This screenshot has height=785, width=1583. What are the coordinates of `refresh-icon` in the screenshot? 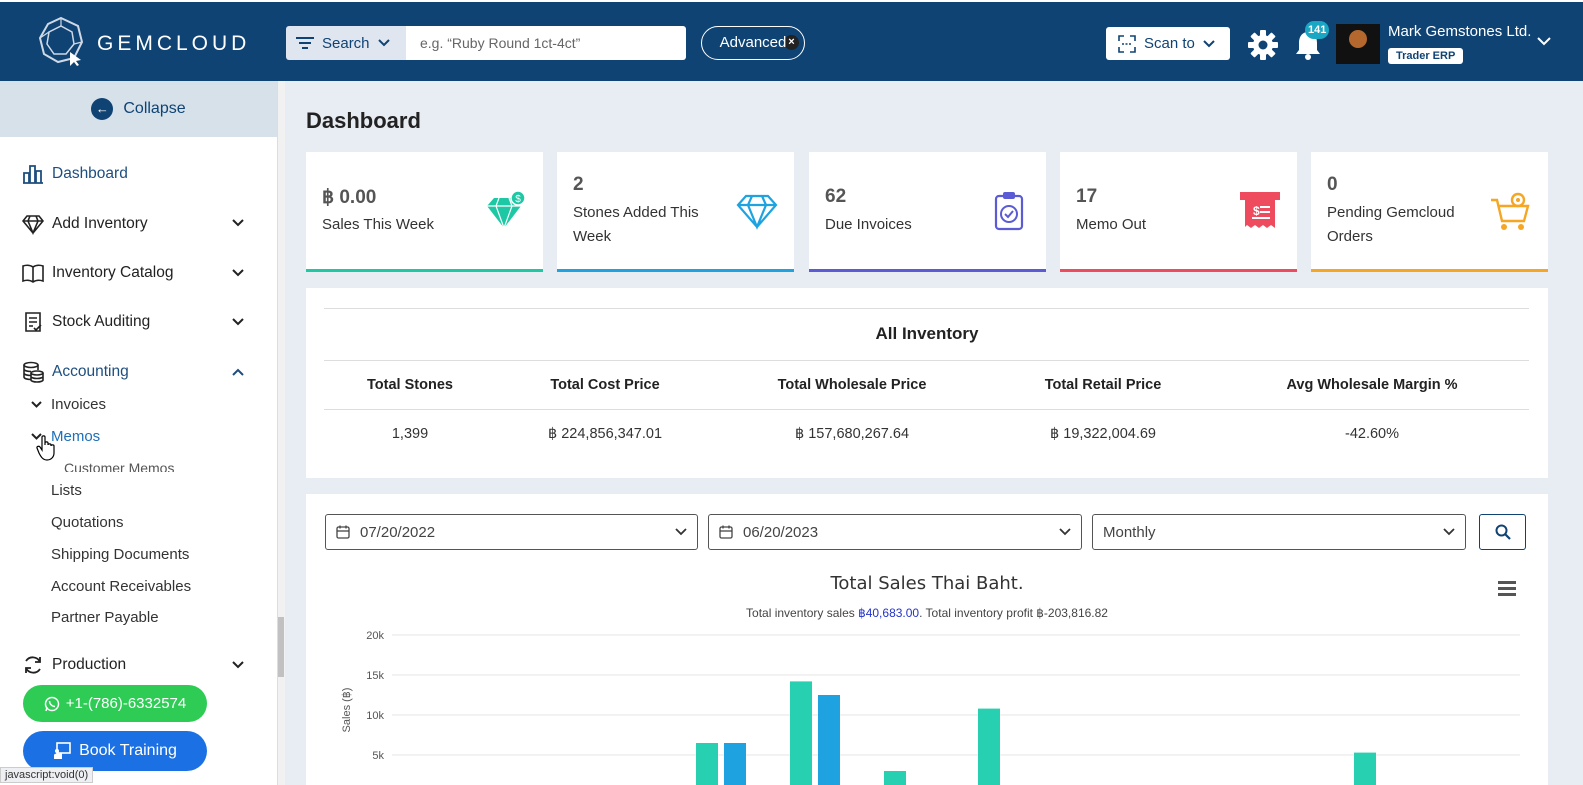 It's located at (33, 665).